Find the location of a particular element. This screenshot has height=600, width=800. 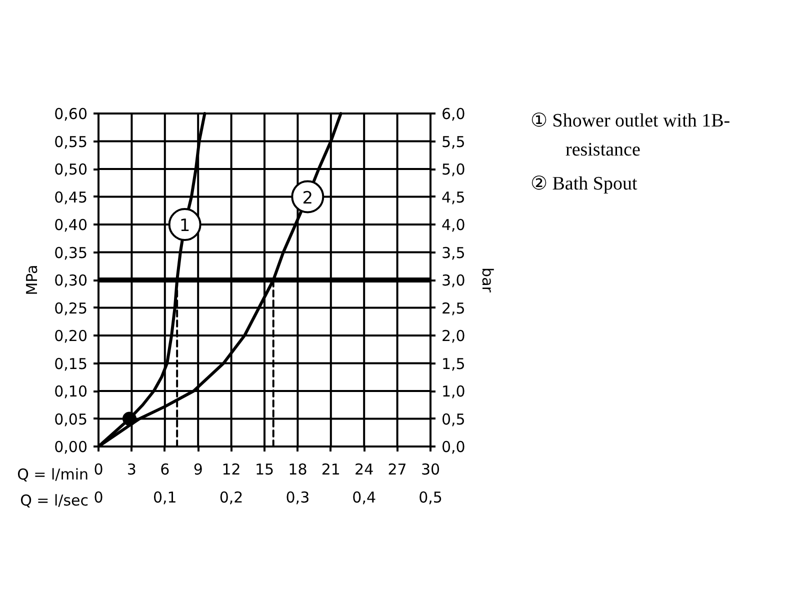

x2-tick-label: 0 is located at coordinates (99, 497).